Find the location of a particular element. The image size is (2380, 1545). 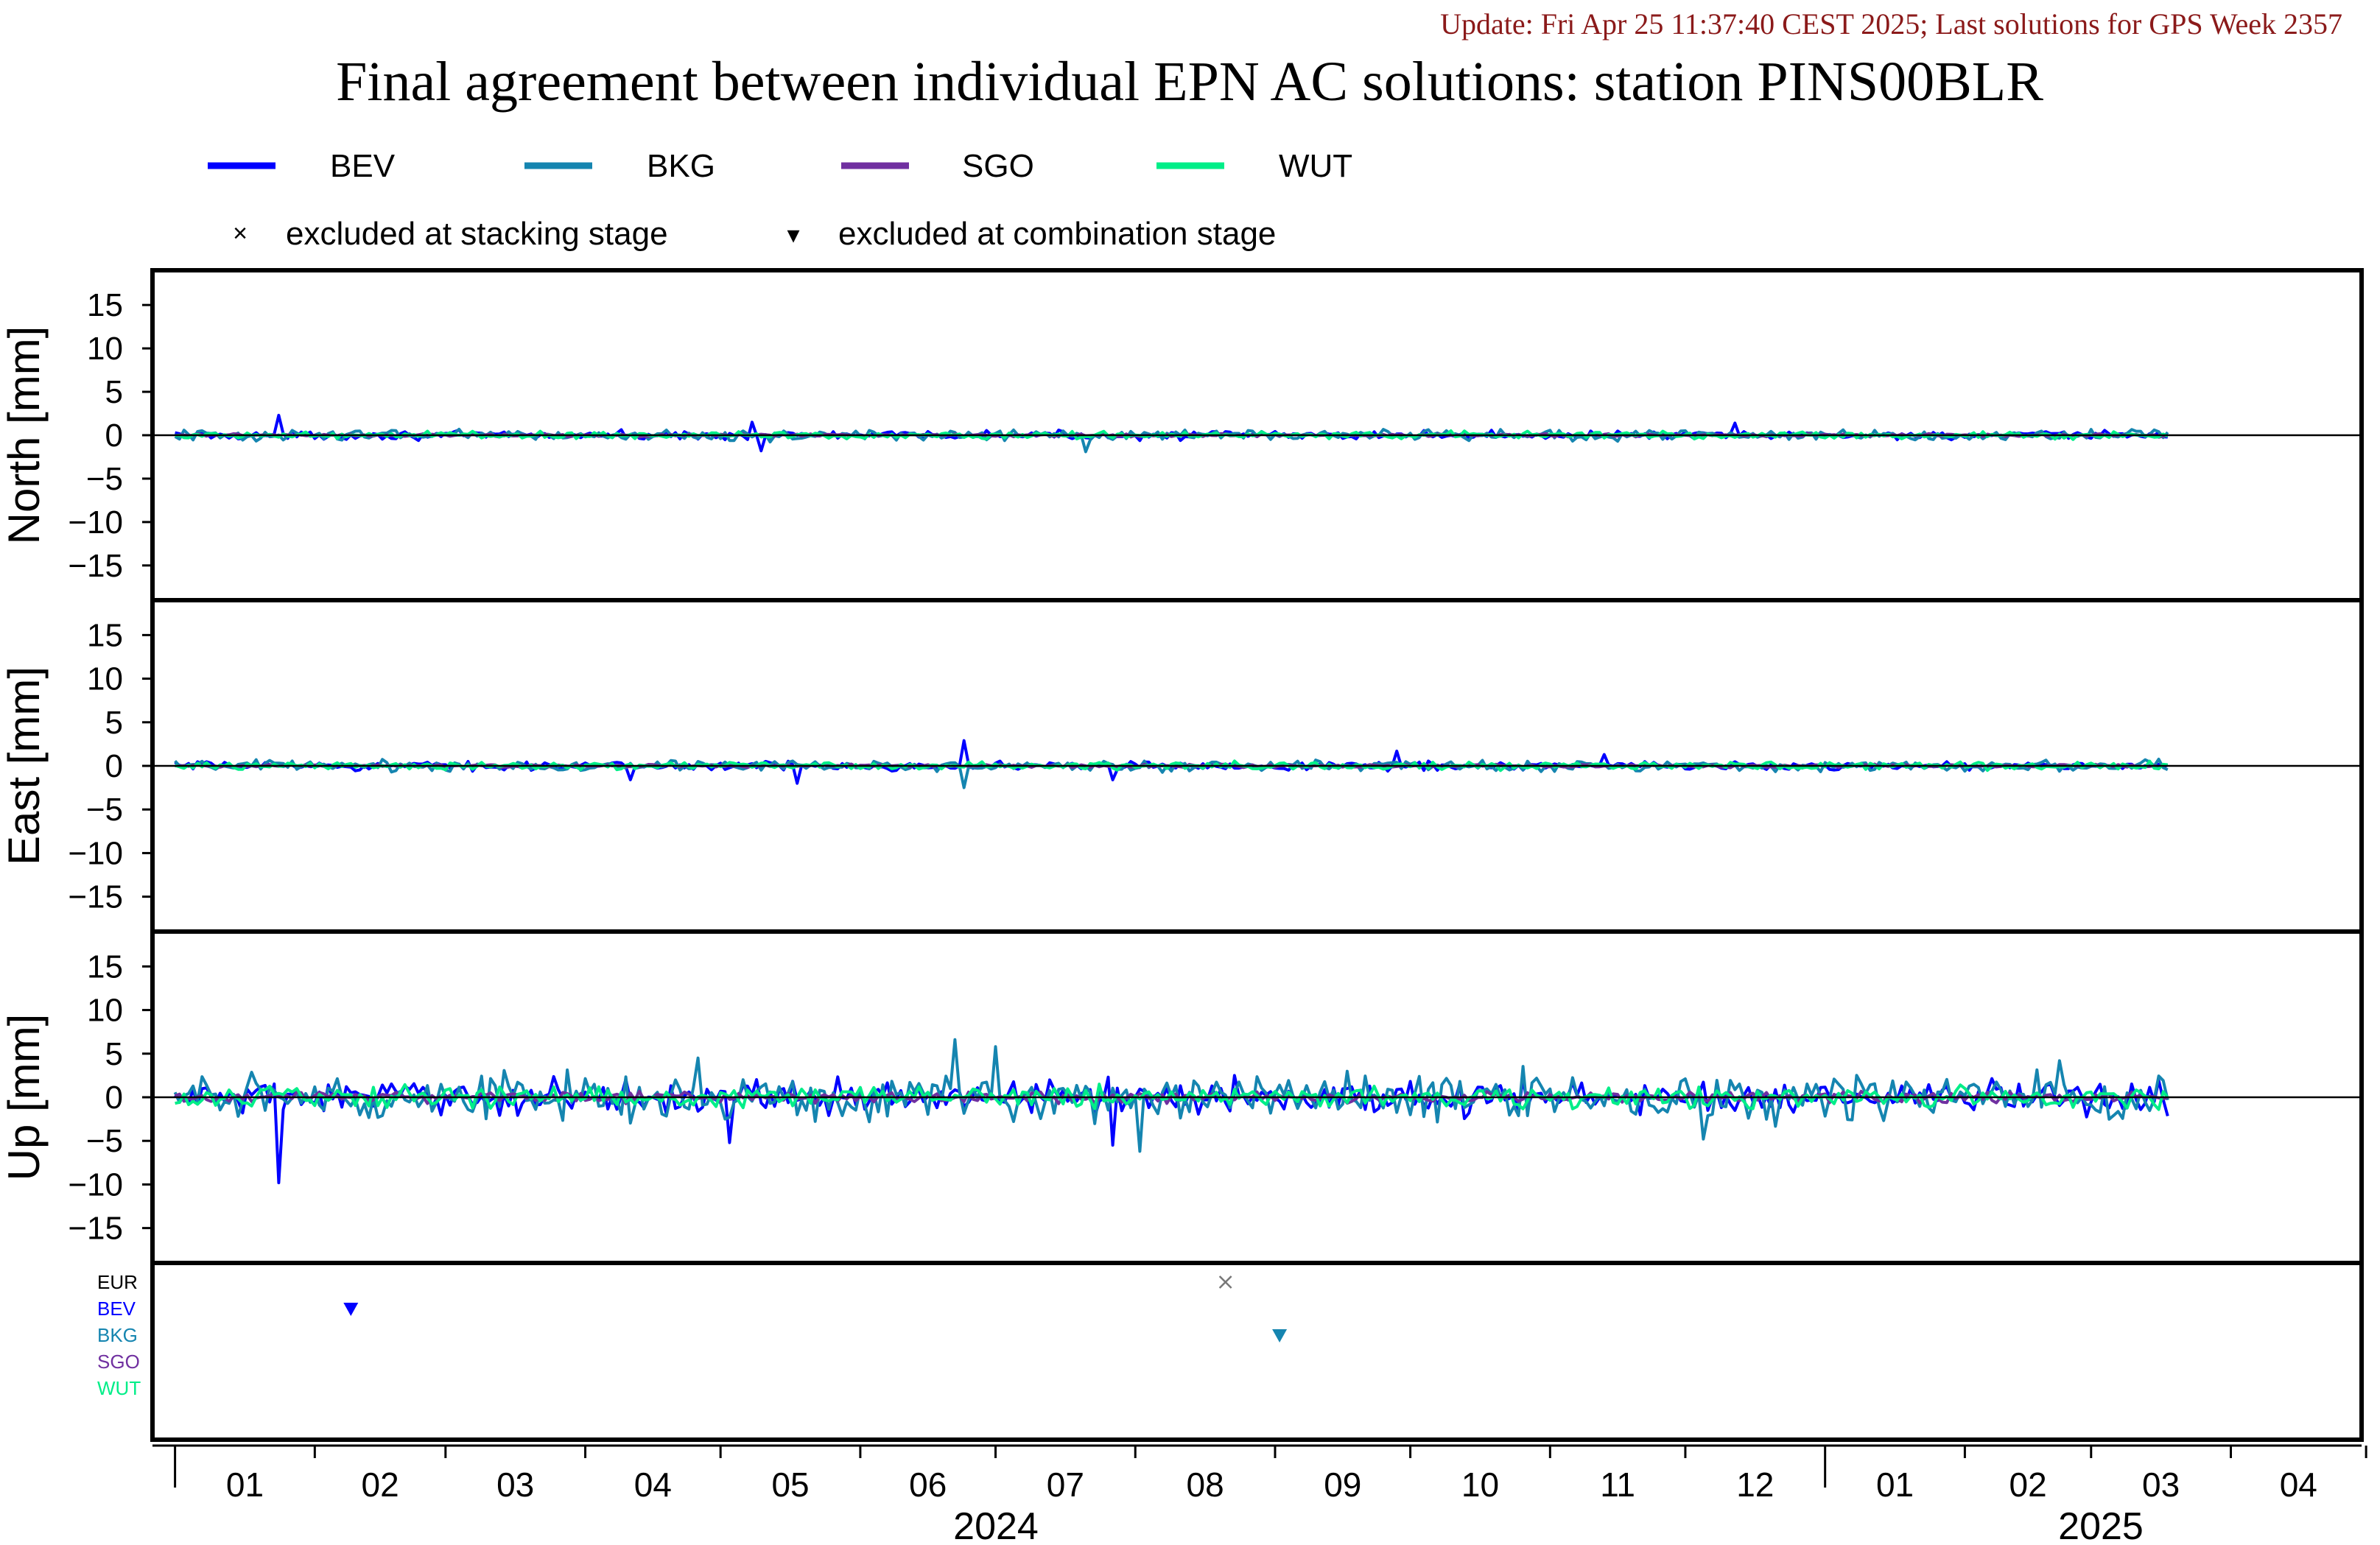

exclusion-marker-bkg is located at coordinates (1280, 1336).